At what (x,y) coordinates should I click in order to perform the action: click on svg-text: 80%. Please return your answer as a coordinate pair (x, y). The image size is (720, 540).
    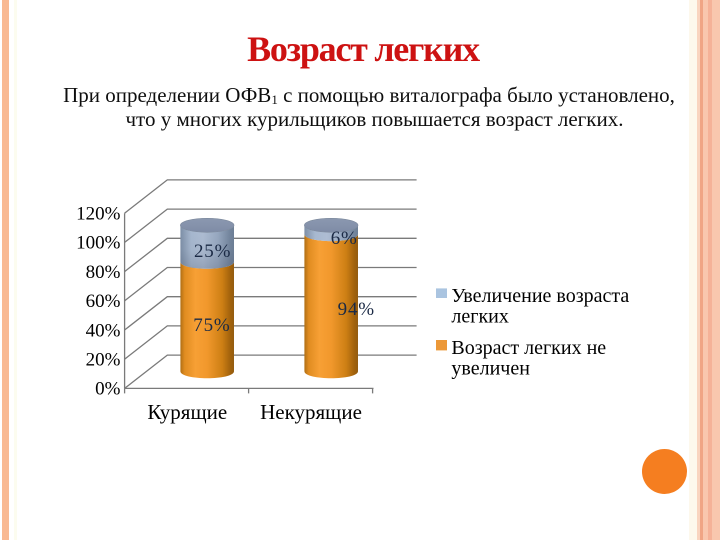
    Looking at the image, I should click on (103, 272).